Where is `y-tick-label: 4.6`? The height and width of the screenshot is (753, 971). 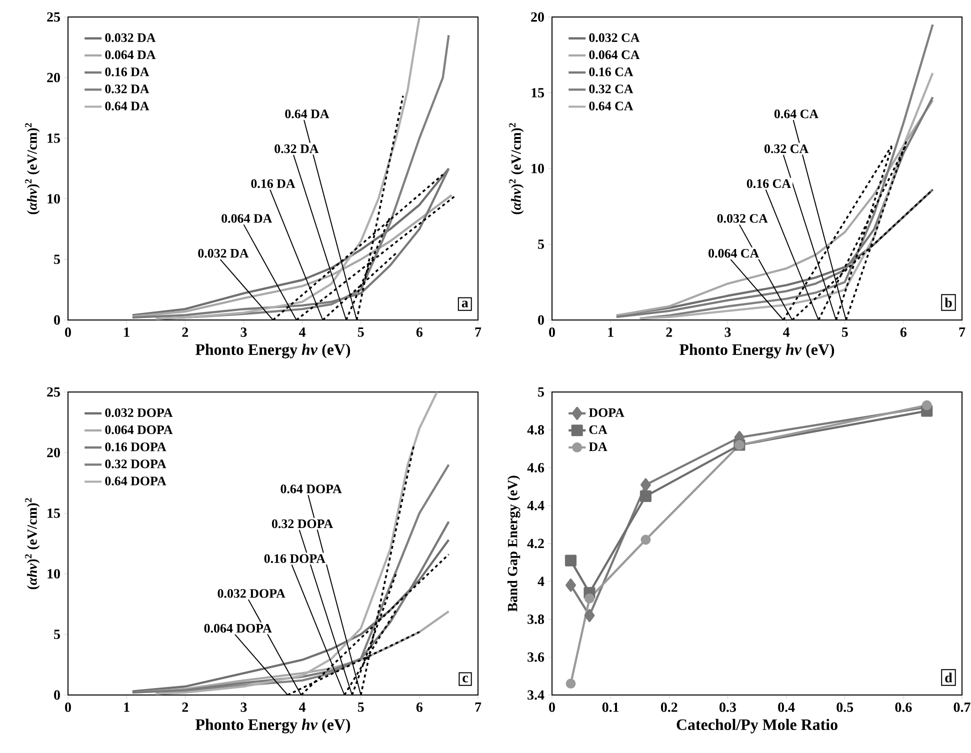 y-tick-label: 4.6 is located at coordinates (535, 467).